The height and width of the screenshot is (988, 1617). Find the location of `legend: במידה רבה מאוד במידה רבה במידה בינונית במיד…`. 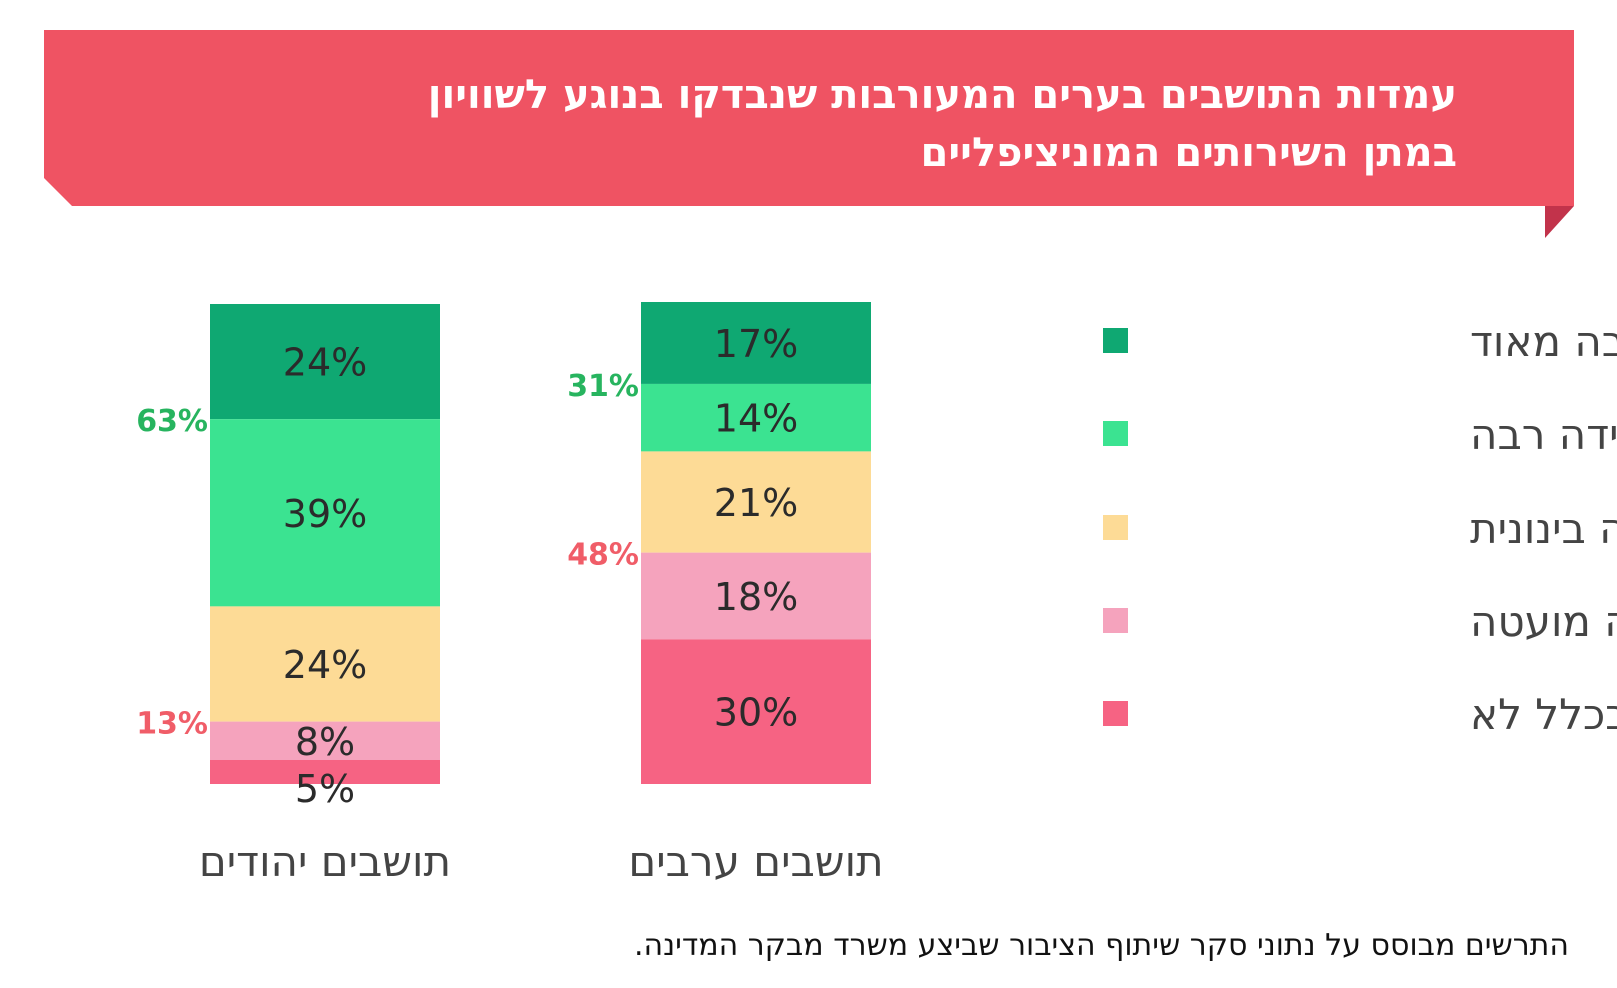

legend: במידה רבה מאוד במידה רבה במידה בינונית במיד… is located at coordinates (1360, 528).